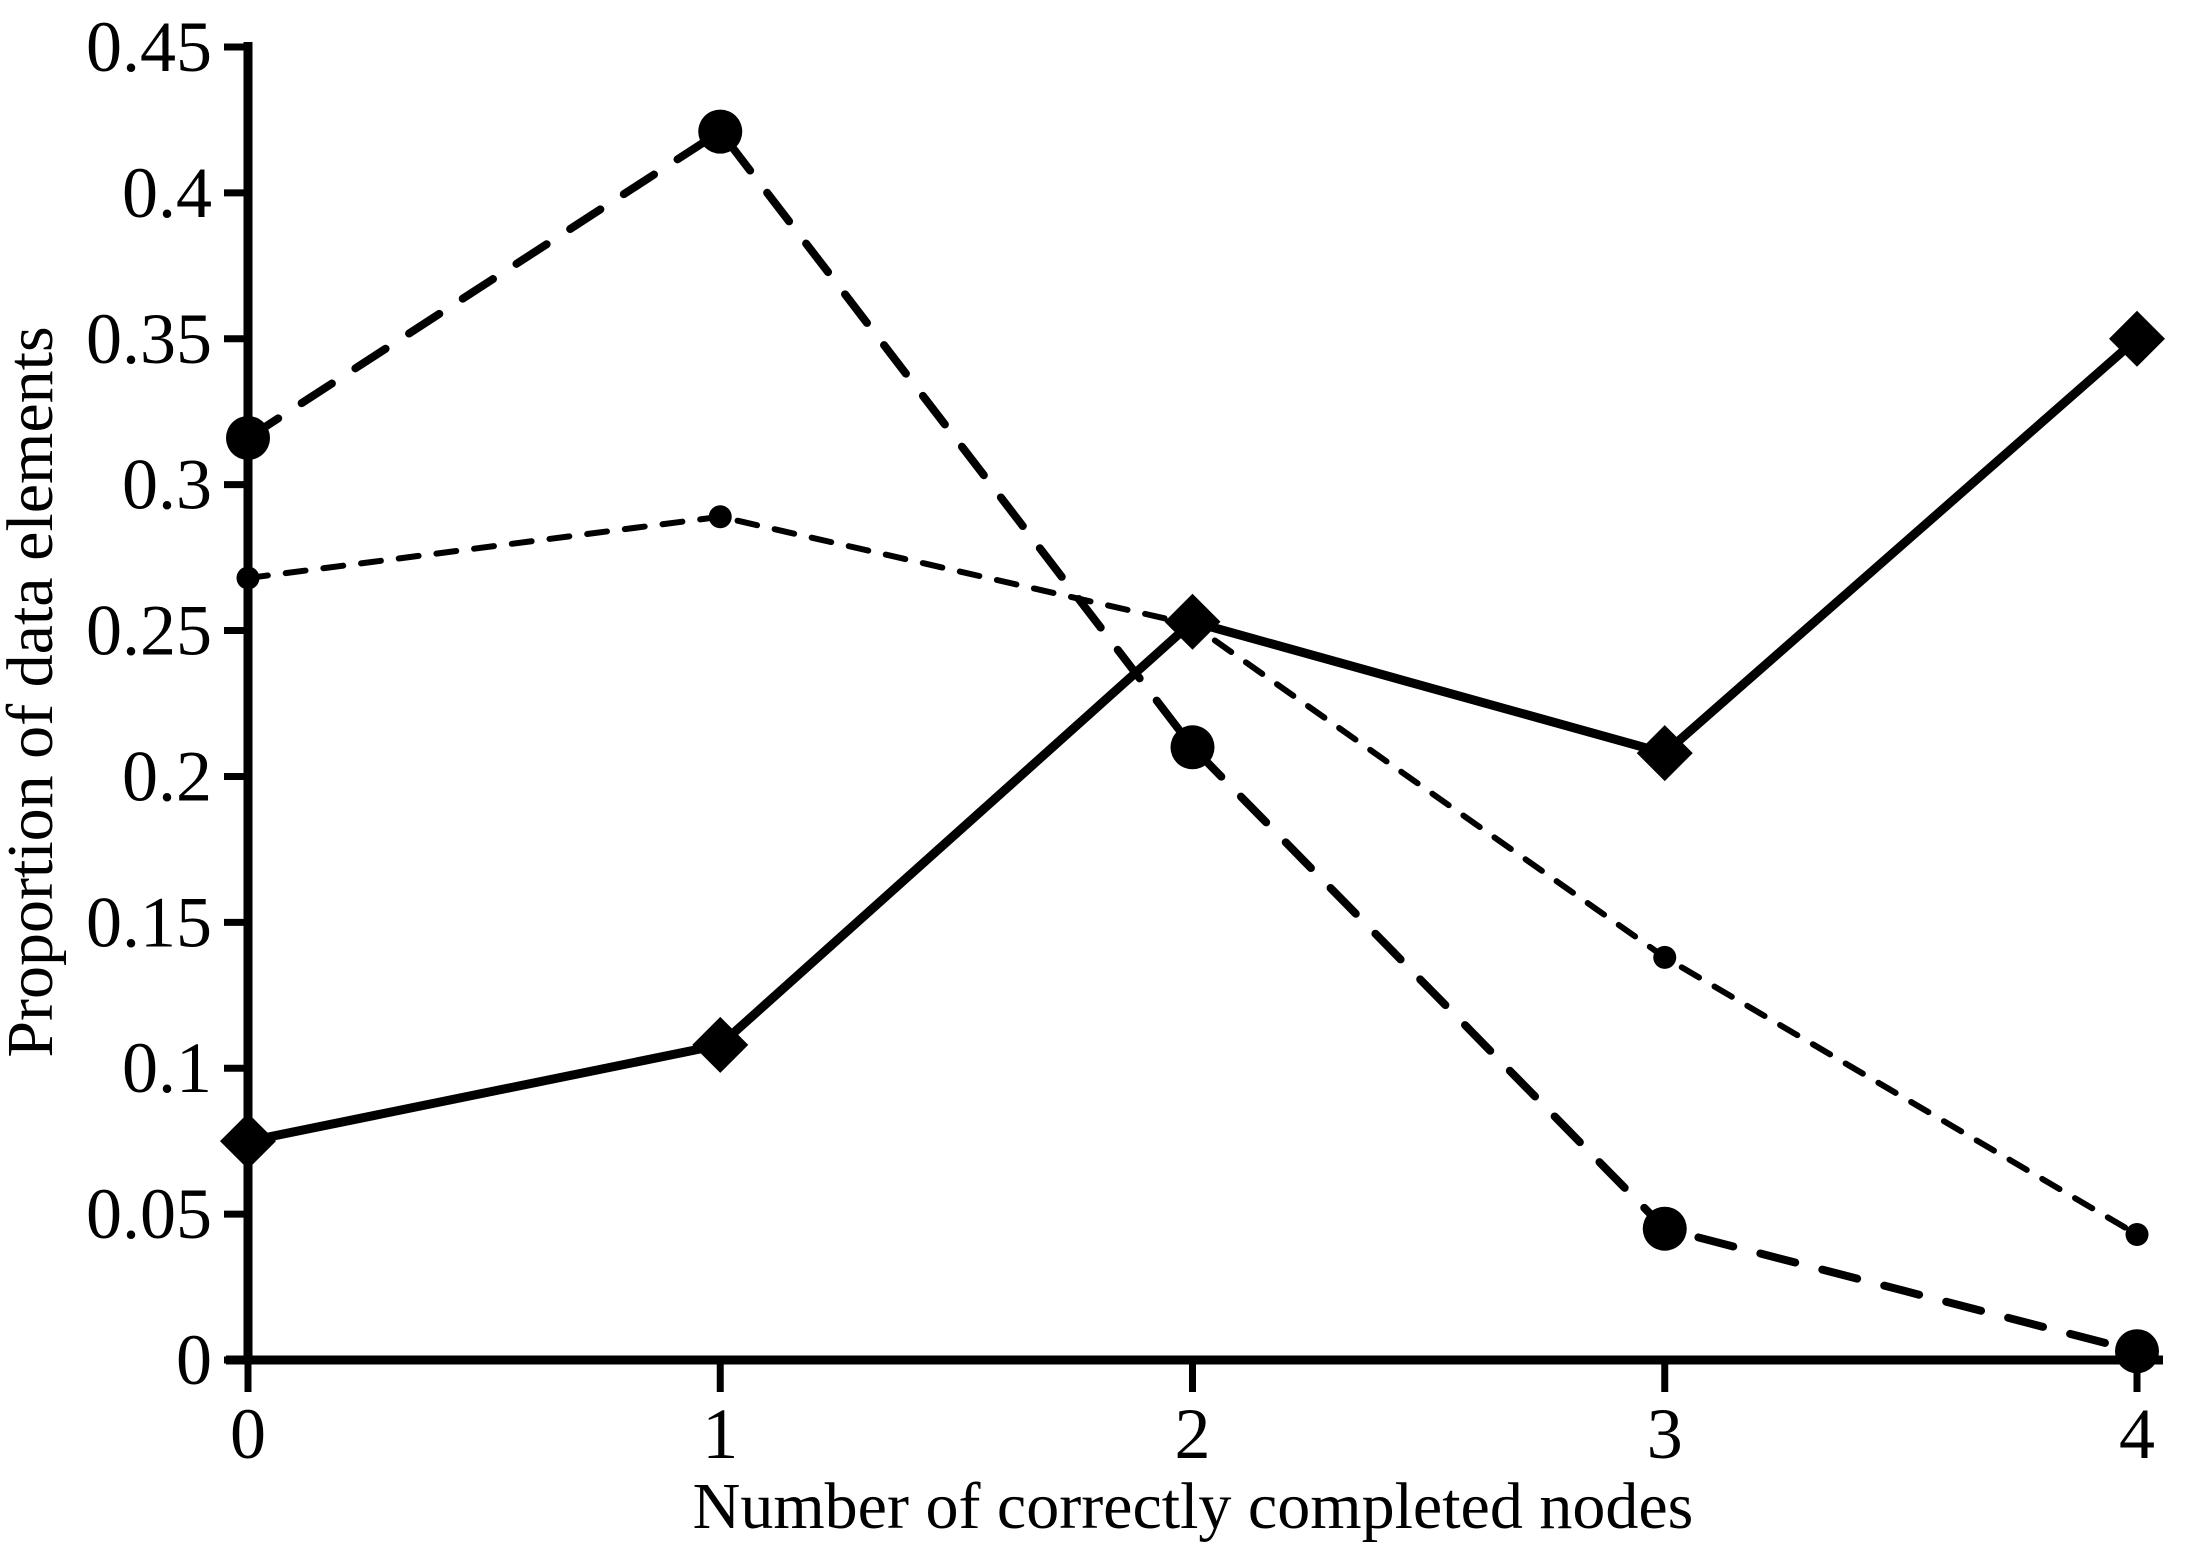 This screenshot has width=2208, height=1550. Describe the element at coordinates (720, 1434) in the screenshot. I see `x-tick-label: 1` at that location.